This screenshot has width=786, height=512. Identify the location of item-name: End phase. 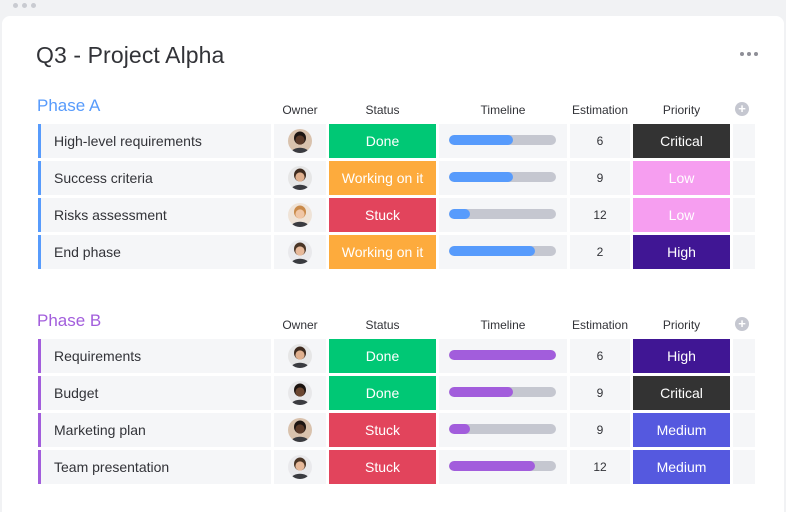
(87, 252).